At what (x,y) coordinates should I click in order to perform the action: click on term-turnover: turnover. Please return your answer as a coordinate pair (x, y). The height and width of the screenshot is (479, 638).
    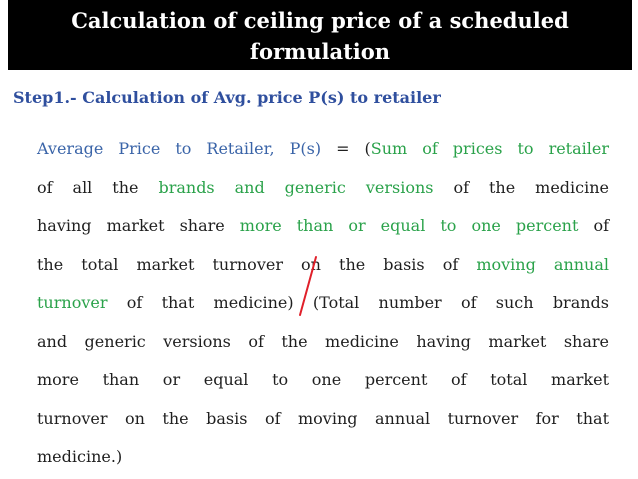
    Looking at the image, I should click on (72, 302).